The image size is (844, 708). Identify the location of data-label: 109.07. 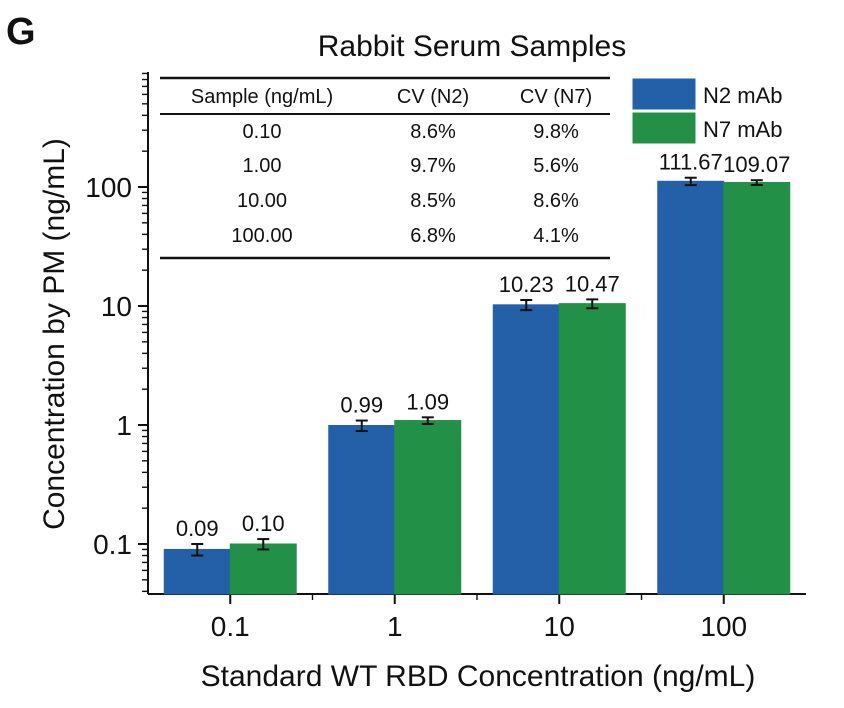
(756, 164).